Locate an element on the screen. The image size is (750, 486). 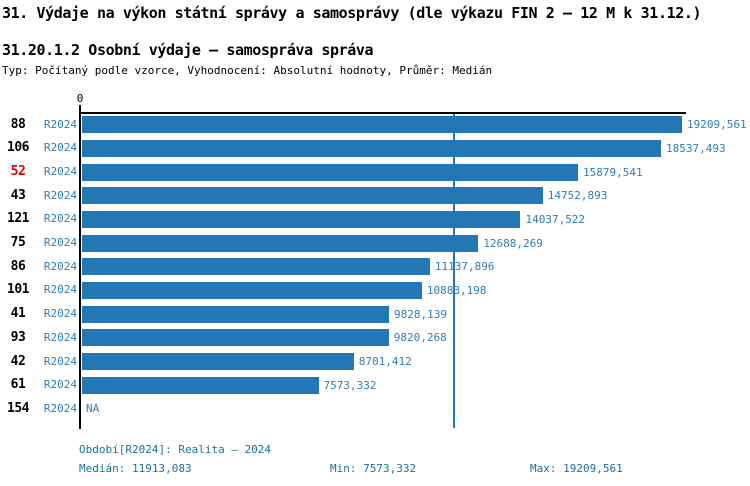
bar-value-label: 12688,269 is located at coordinates (513, 243).